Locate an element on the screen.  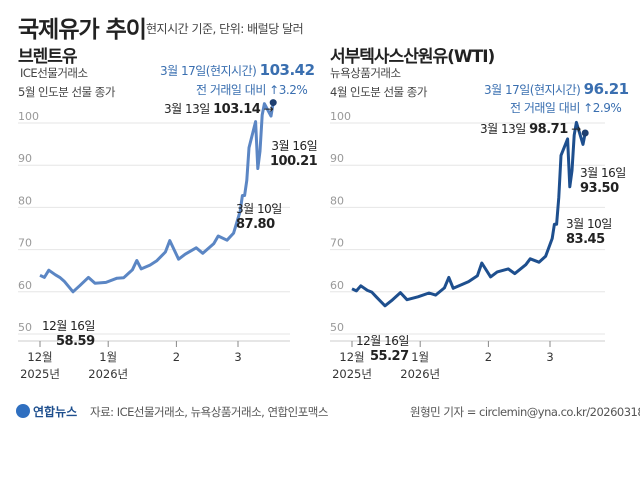
brent-latest-point is located at coordinates (273, 103).